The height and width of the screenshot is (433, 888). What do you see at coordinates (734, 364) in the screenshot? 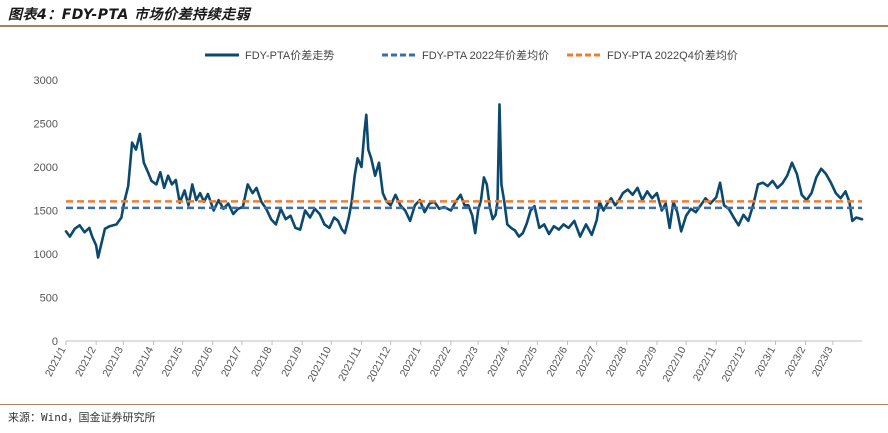
I see `x-tick-label: 2022/12` at bounding box center [734, 364].